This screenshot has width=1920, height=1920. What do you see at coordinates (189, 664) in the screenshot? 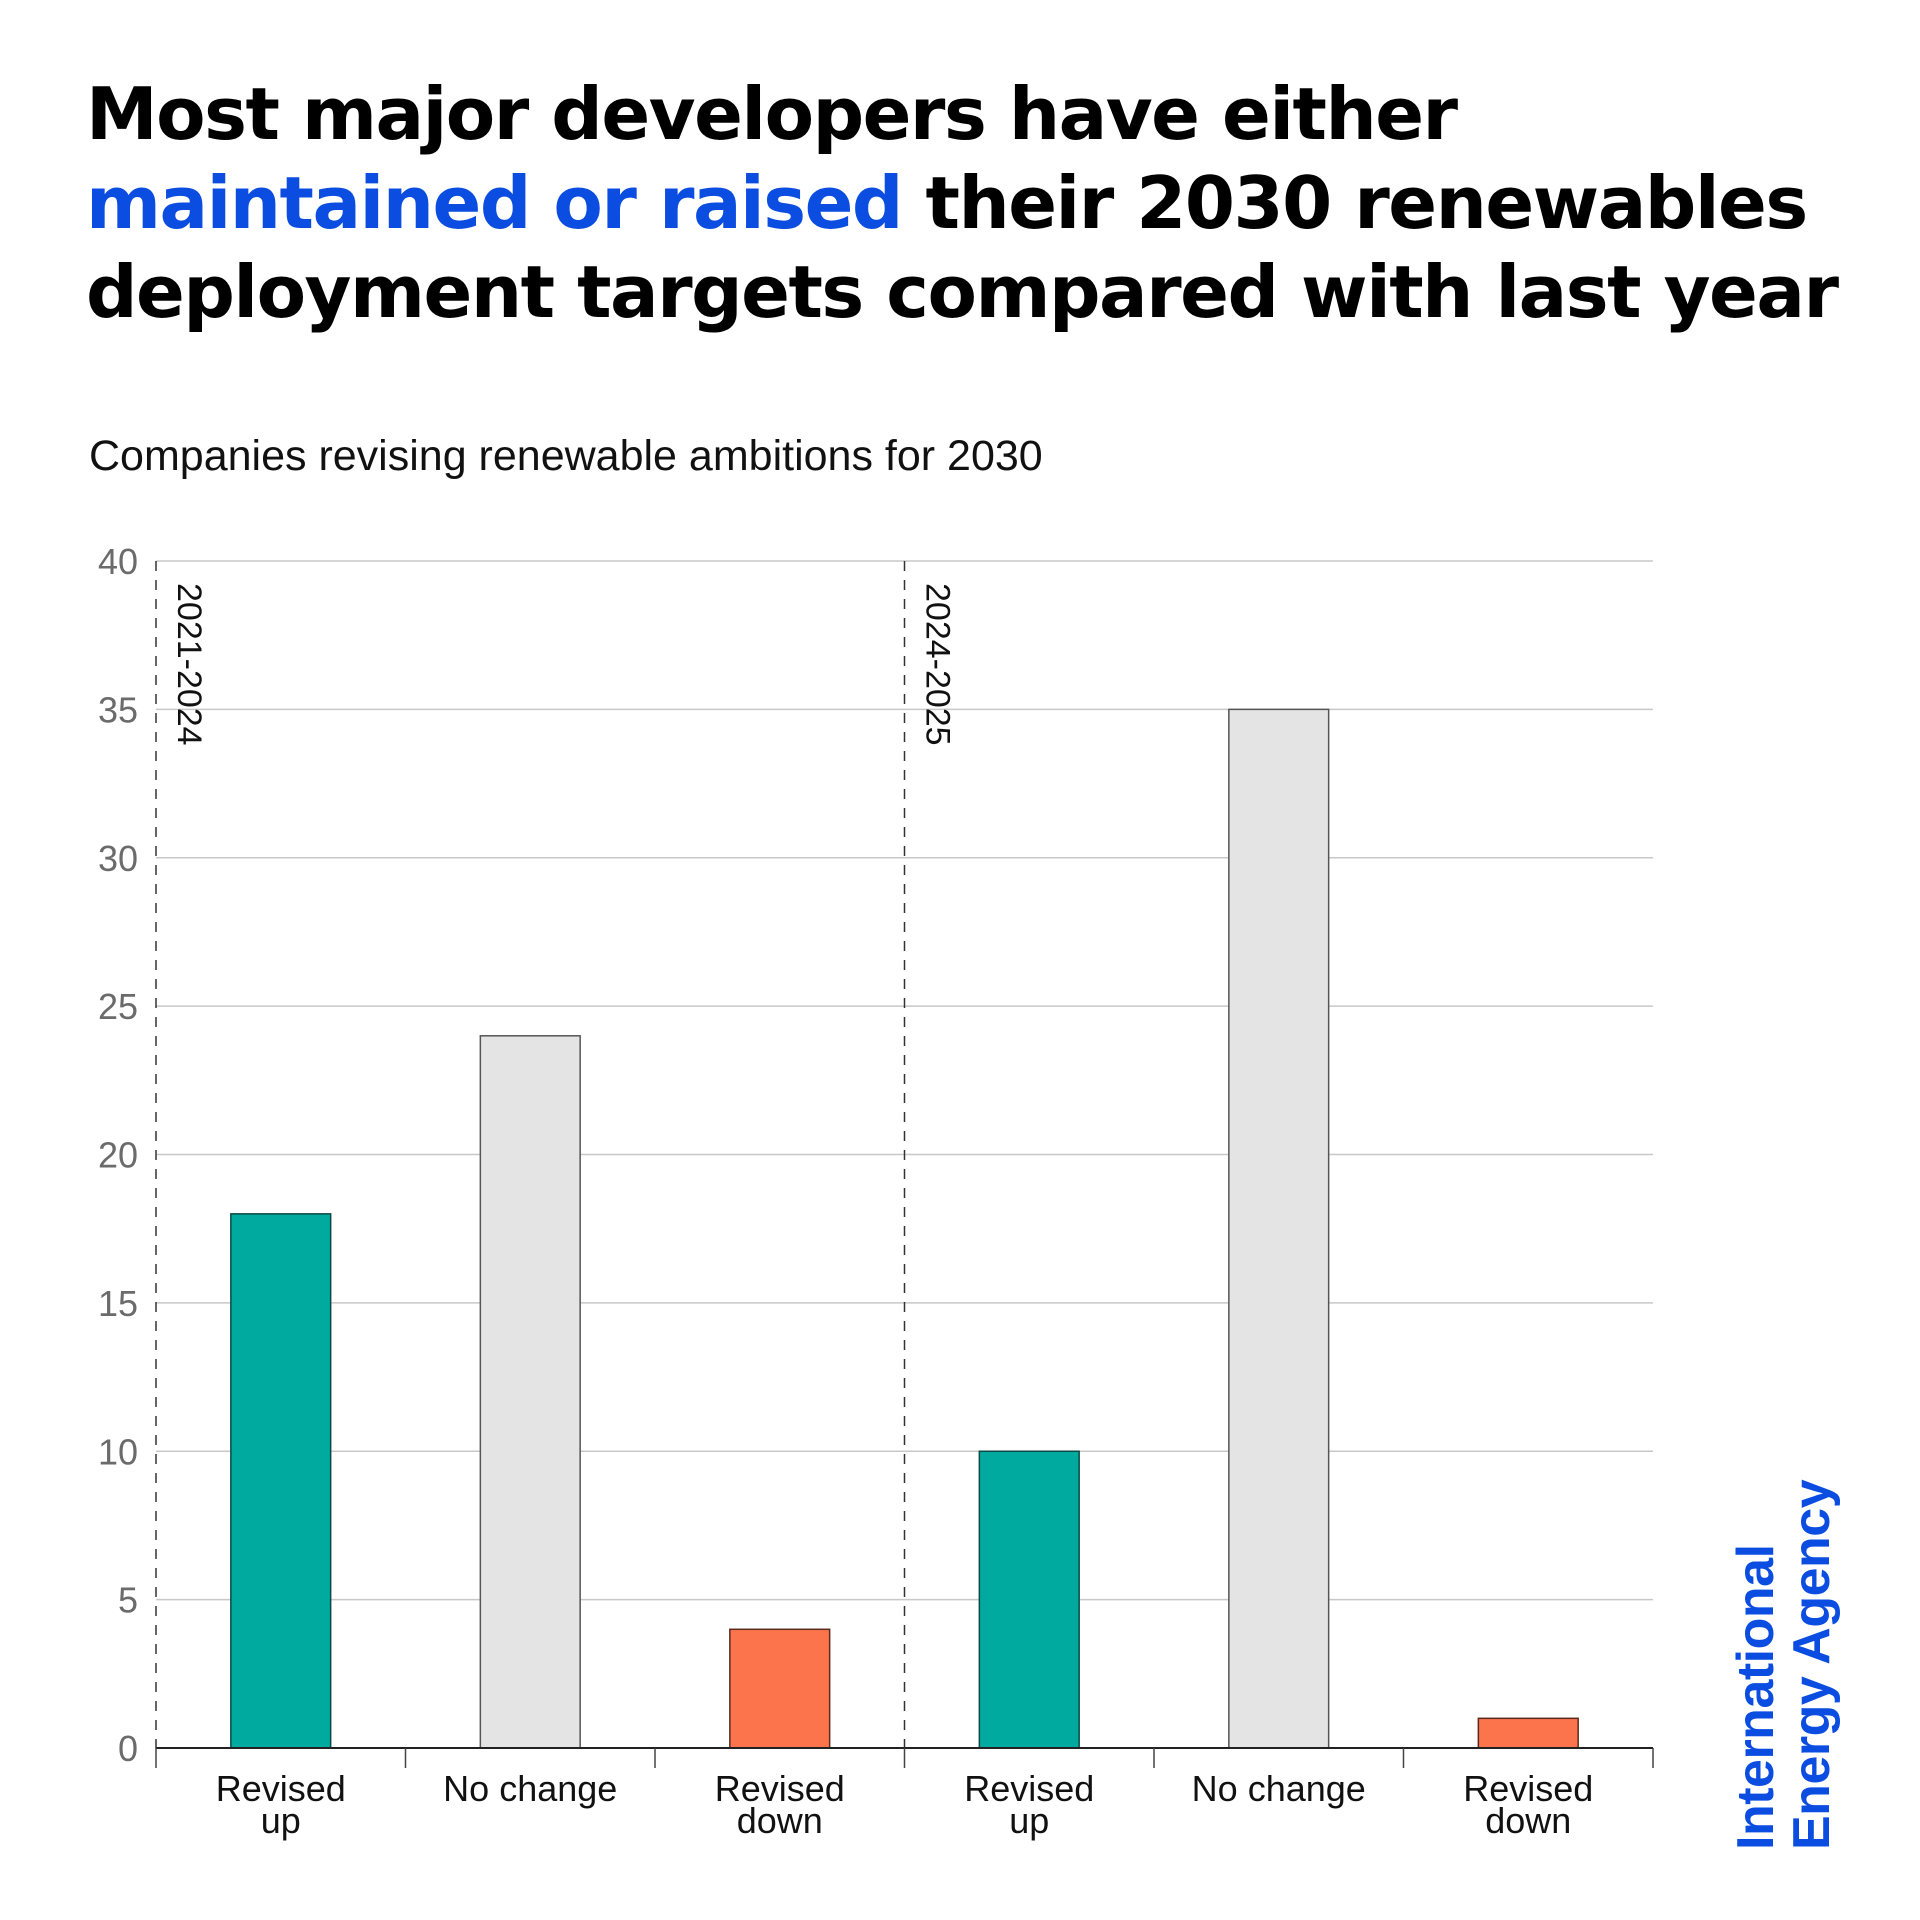
I see `period-label: 2021-2024` at bounding box center [189, 664].